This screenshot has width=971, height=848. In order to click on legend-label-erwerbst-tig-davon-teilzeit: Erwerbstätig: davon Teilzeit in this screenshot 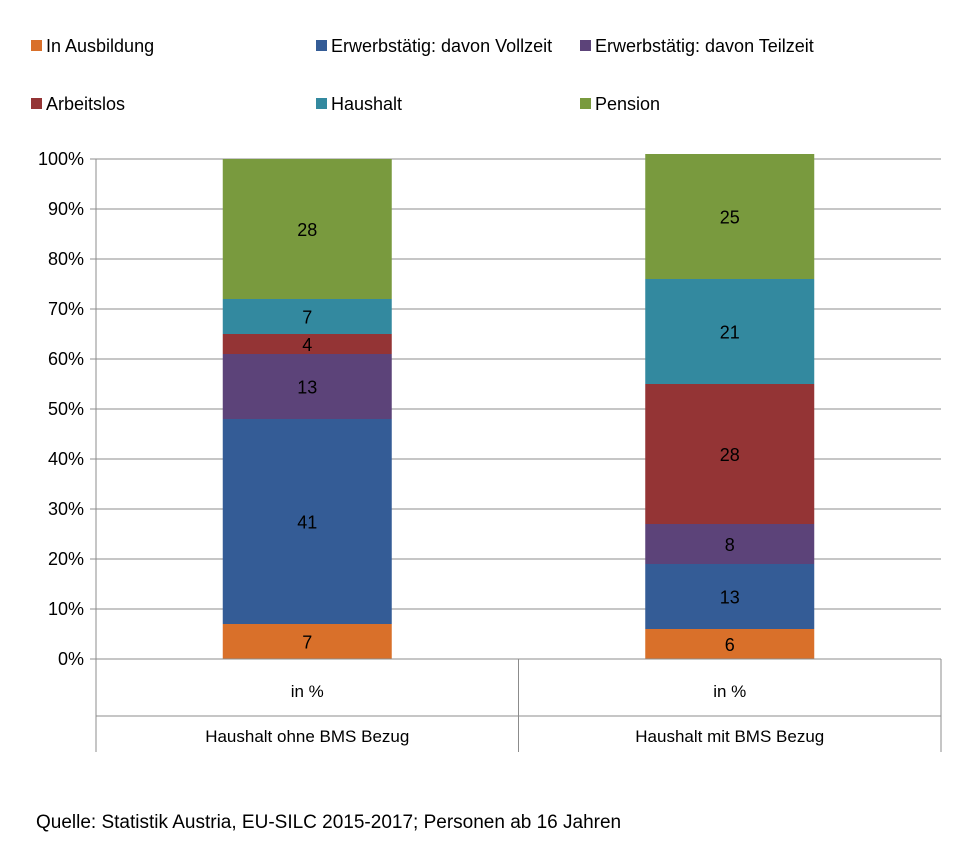, I will do `click(704, 46)`.